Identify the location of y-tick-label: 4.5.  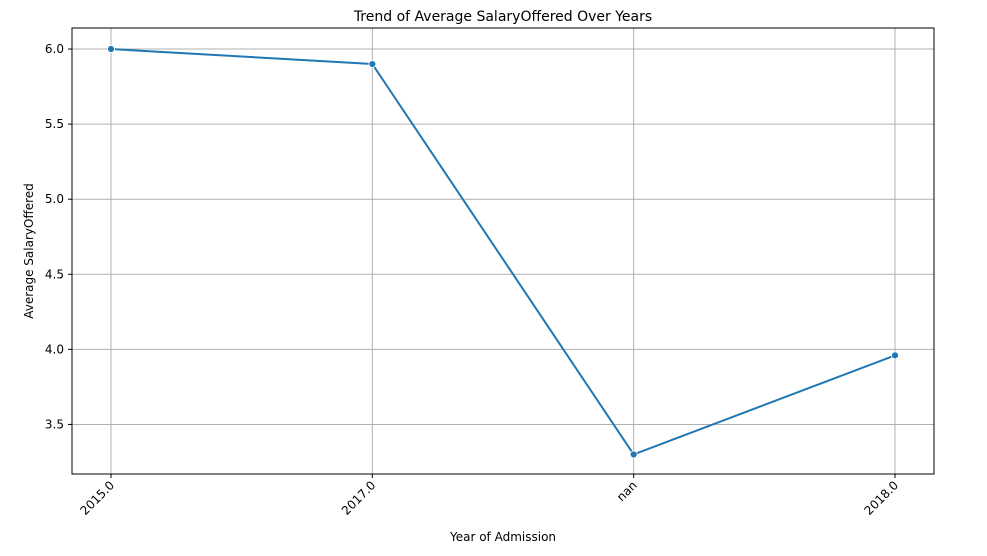
(54, 274).